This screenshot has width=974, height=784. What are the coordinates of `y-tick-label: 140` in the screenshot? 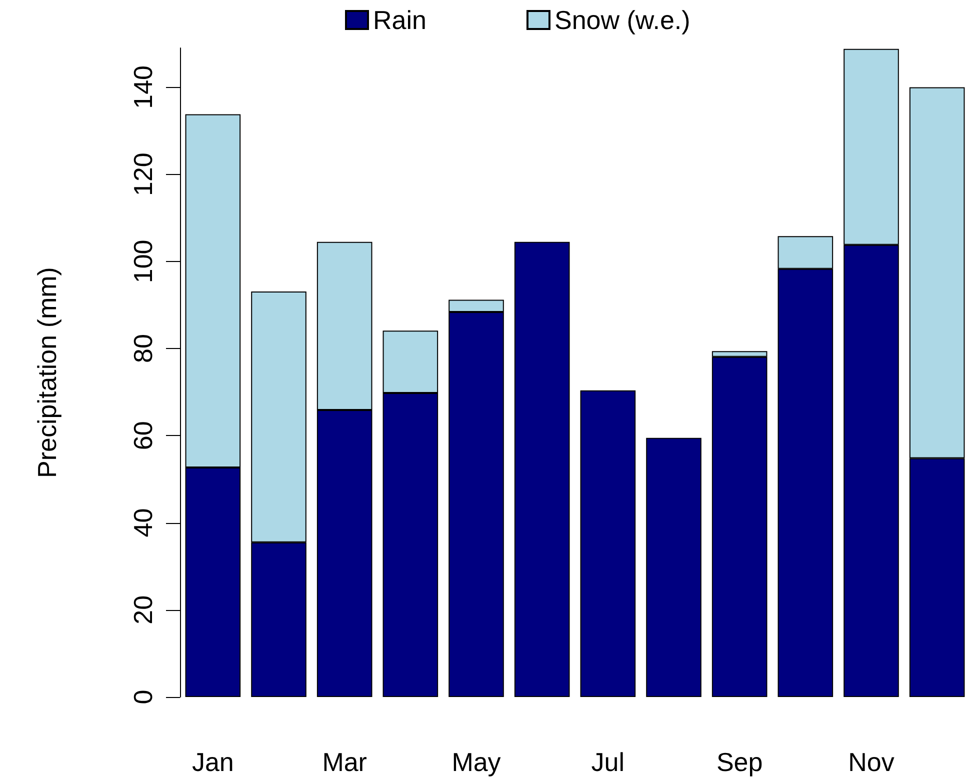 It's located at (143, 87).